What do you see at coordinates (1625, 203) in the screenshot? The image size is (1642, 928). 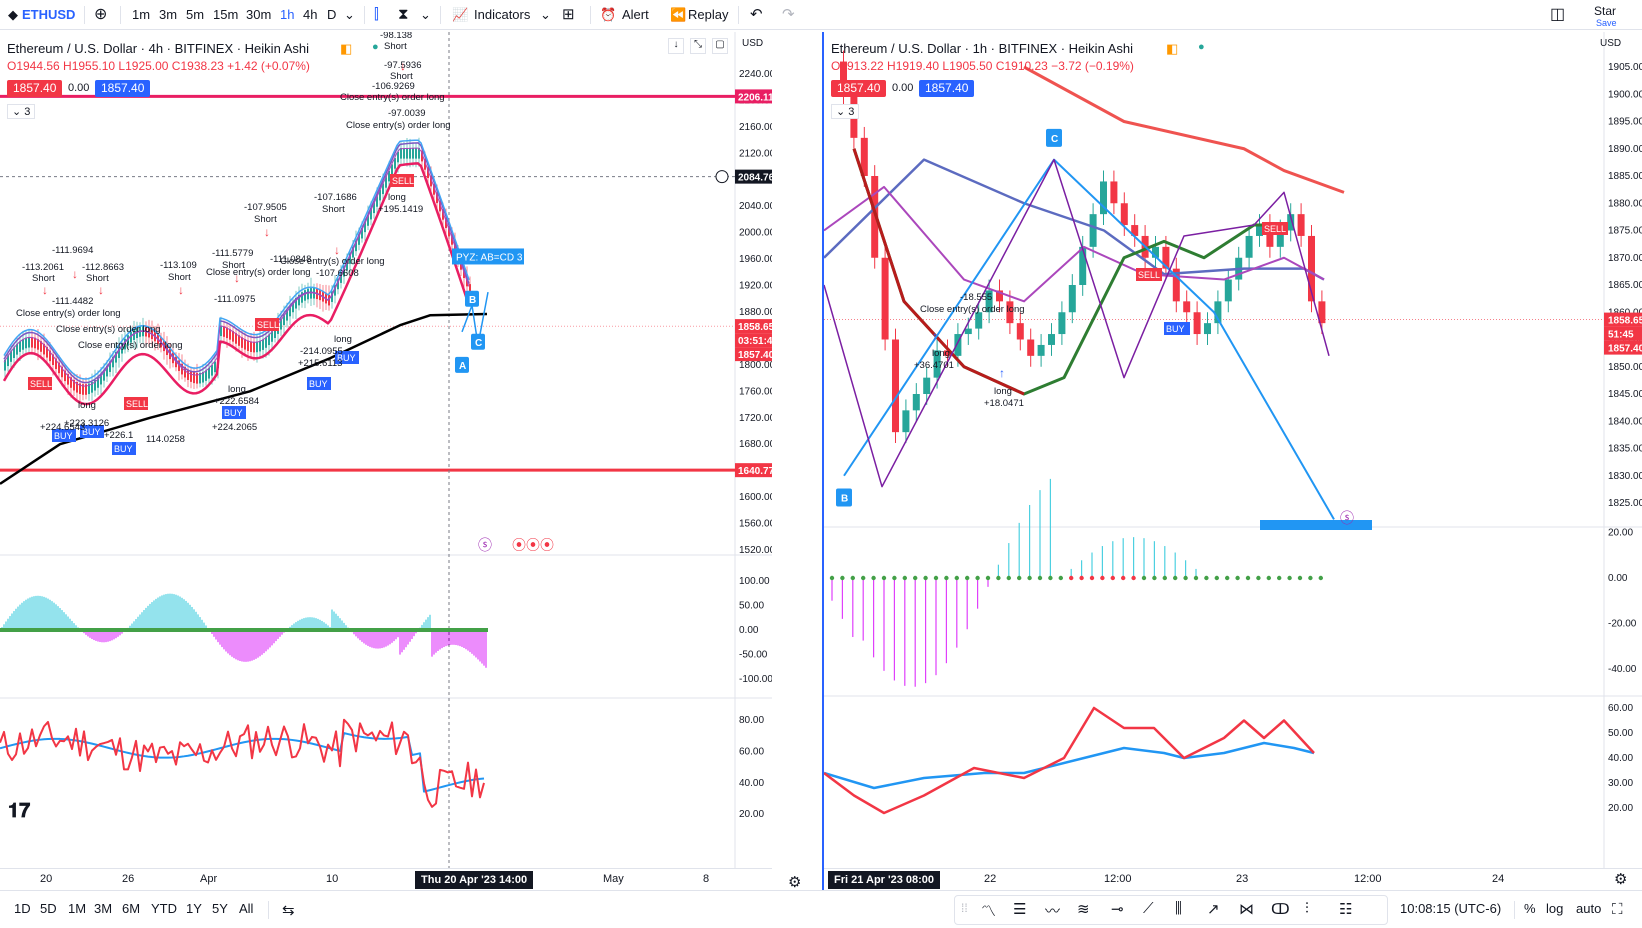 I see `price-tick-label: 1880.00` at bounding box center [1625, 203].